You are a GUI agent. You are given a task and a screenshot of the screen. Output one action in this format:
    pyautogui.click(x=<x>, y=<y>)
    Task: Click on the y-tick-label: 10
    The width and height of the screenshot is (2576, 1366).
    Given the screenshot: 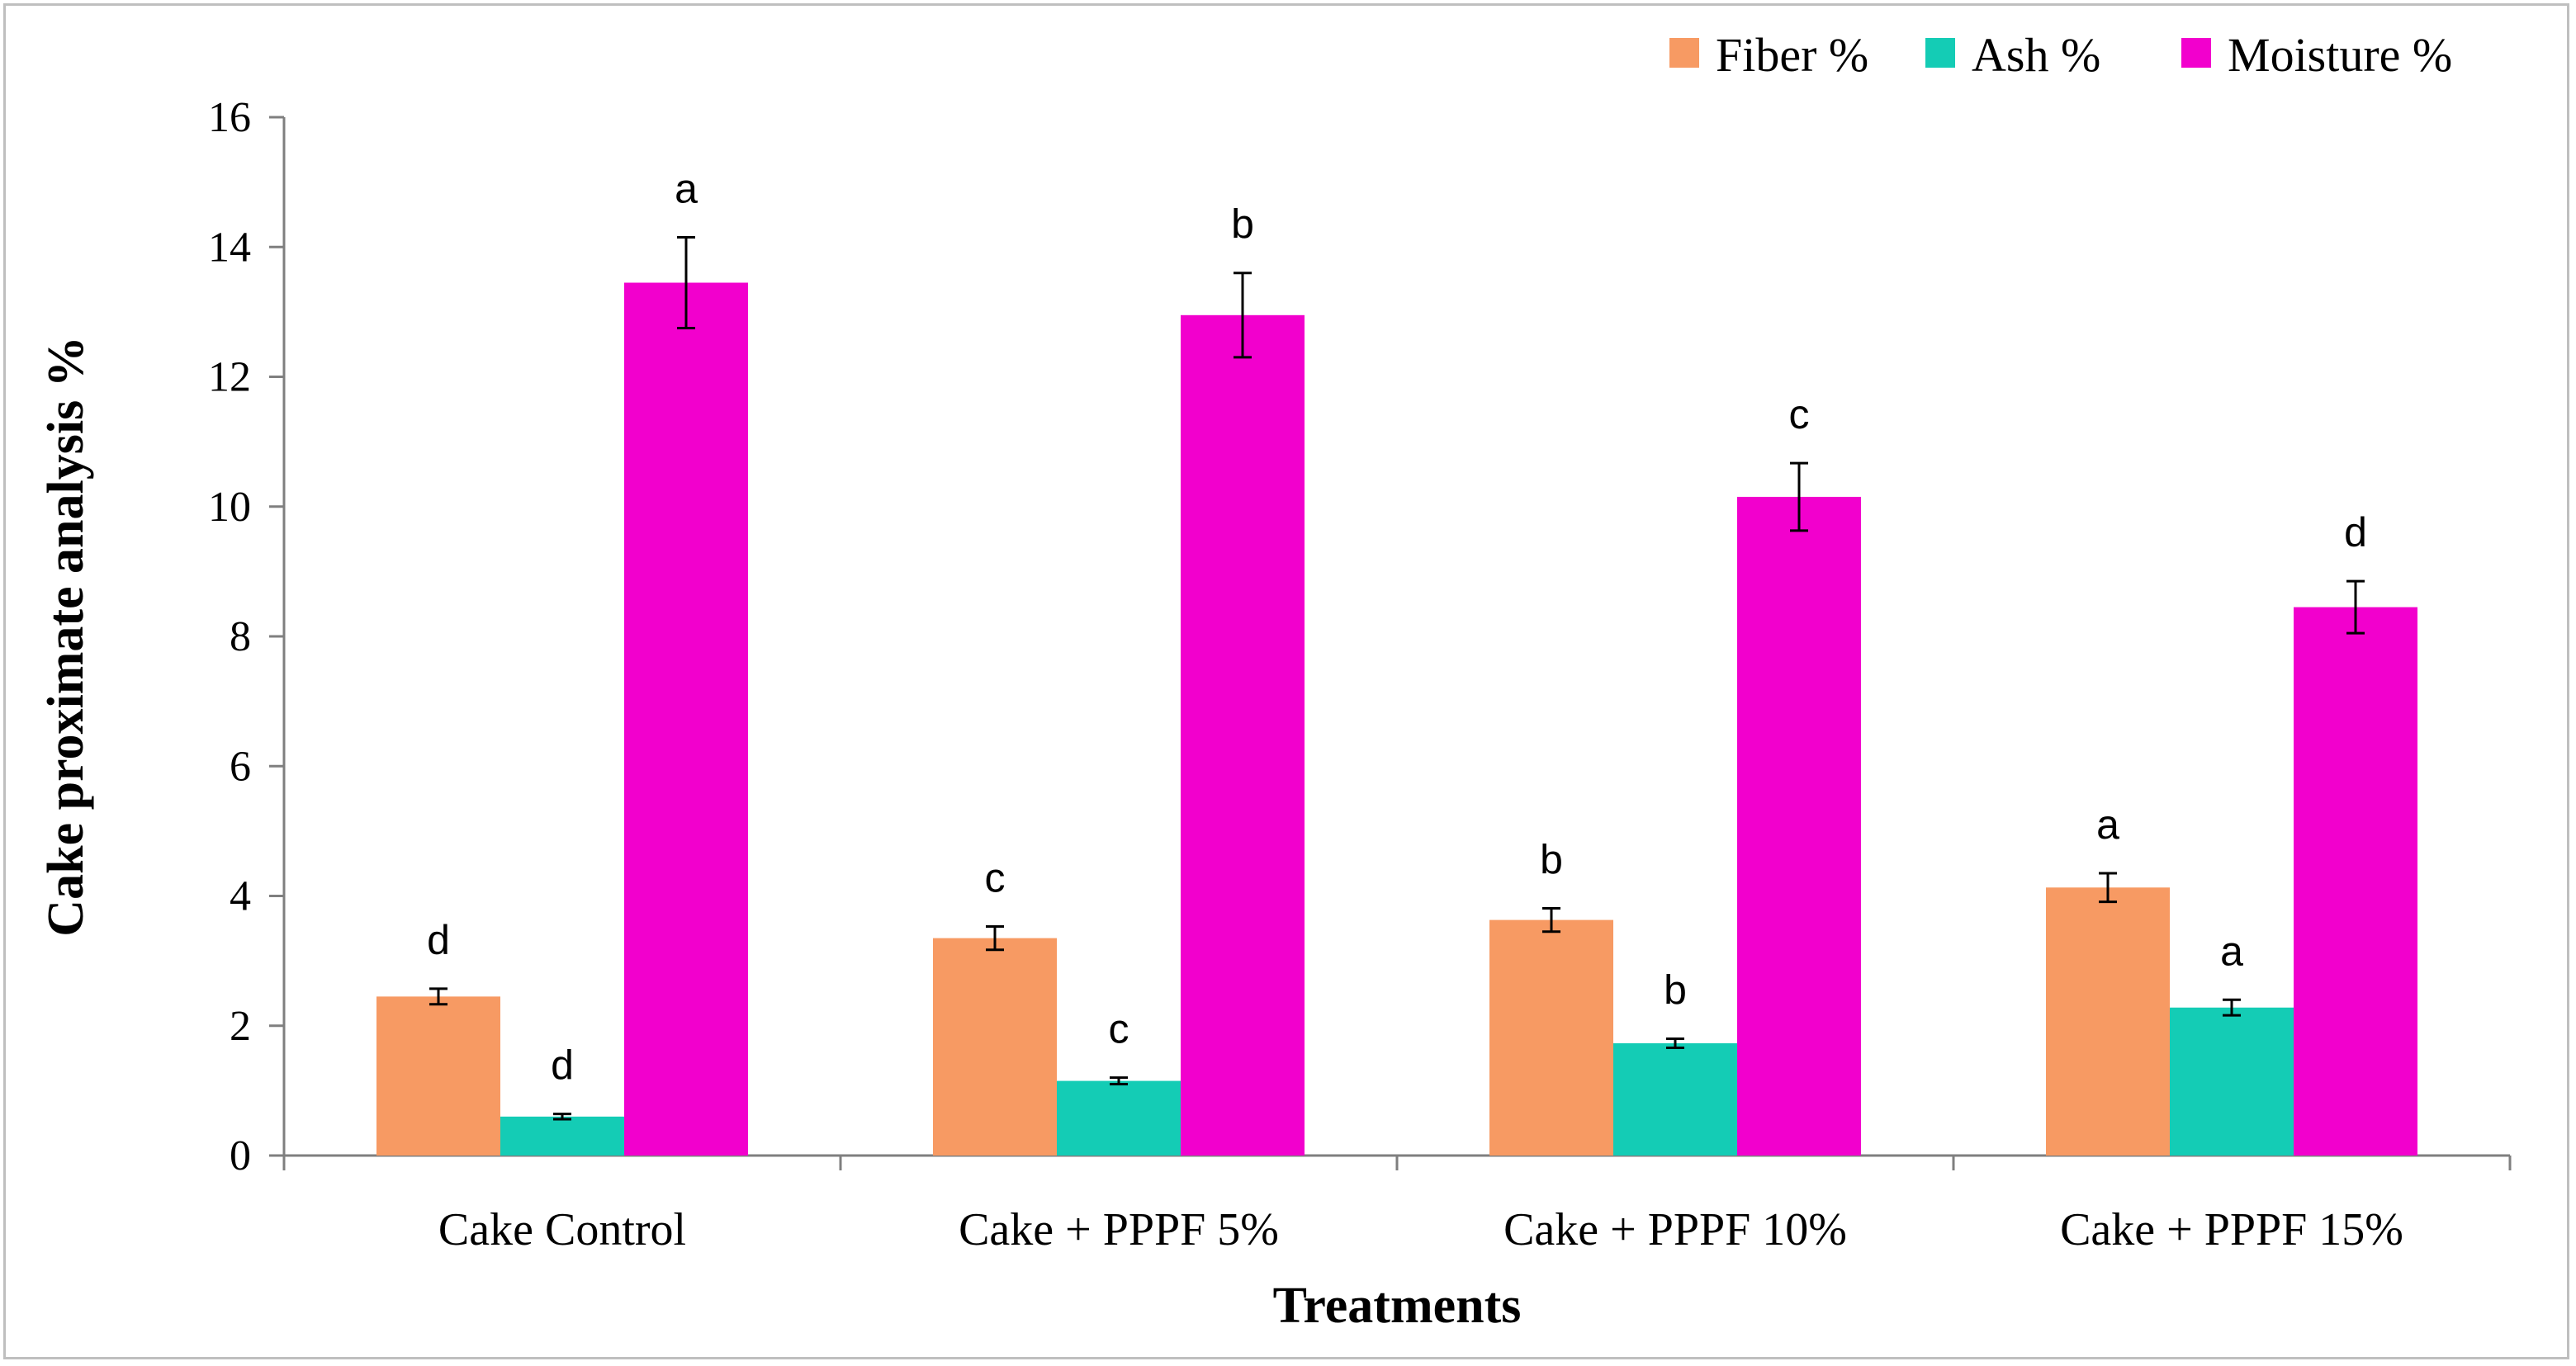 What is the action you would take?
    pyautogui.click(x=229, y=507)
    